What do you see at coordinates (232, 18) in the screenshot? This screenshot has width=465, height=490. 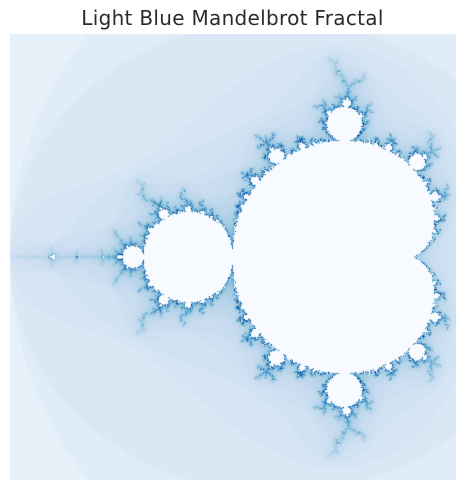 I see `figure-title: Light Blue Mandelbrot Fractal` at bounding box center [232, 18].